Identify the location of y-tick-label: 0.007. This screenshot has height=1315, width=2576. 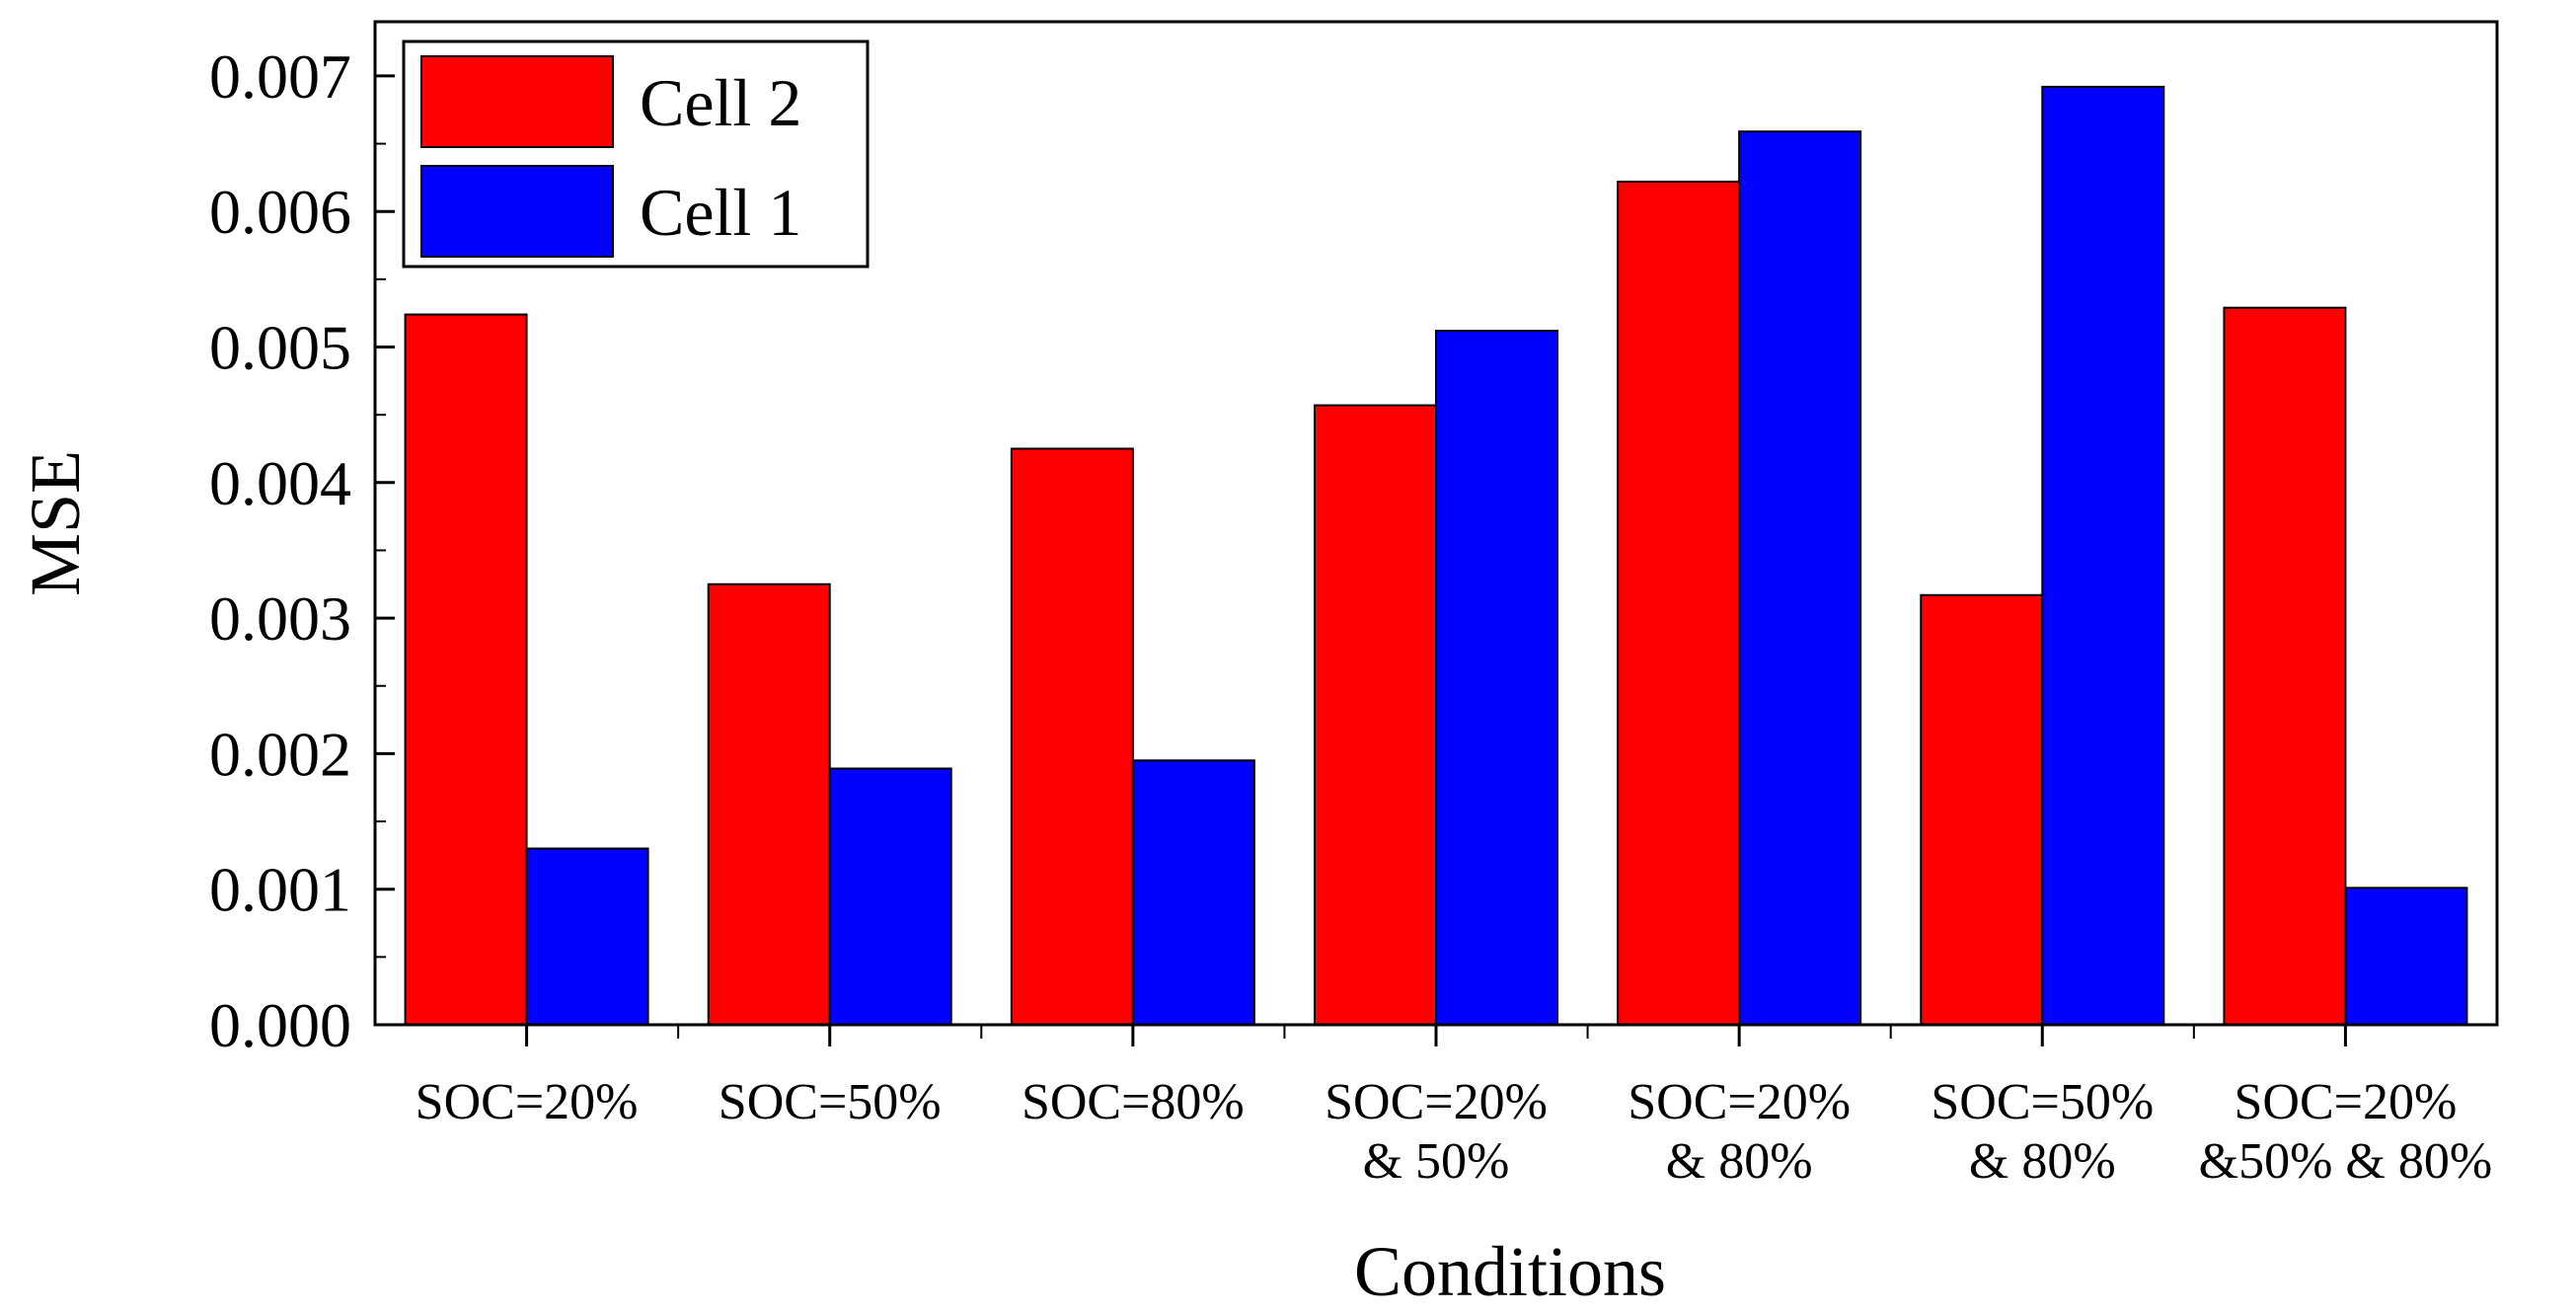
(280, 77).